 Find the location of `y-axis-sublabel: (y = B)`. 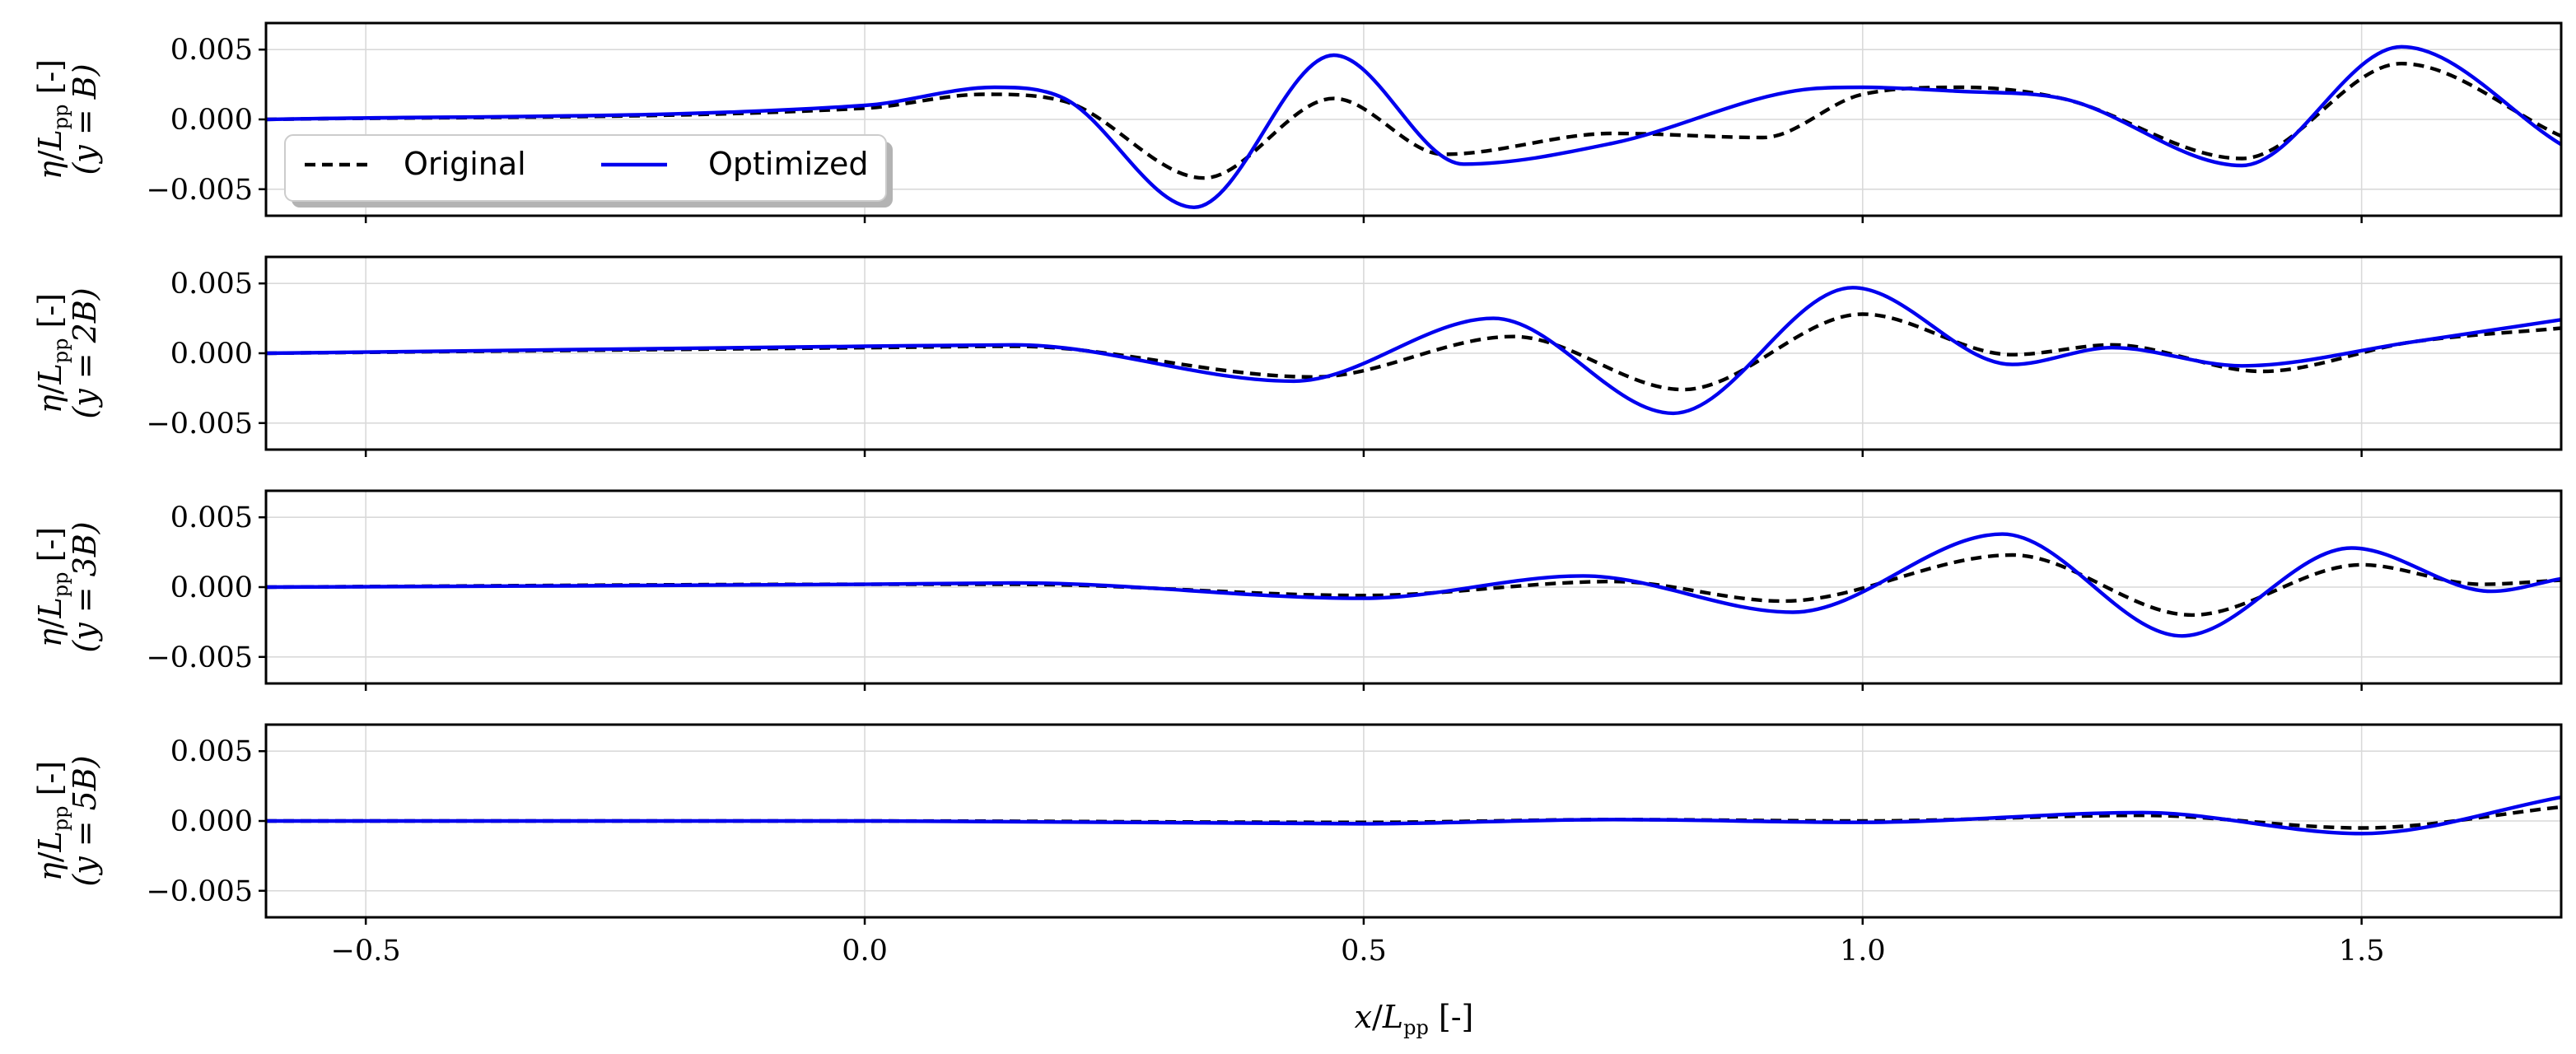

y-axis-sublabel: (y = B) is located at coordinates (85, 119).